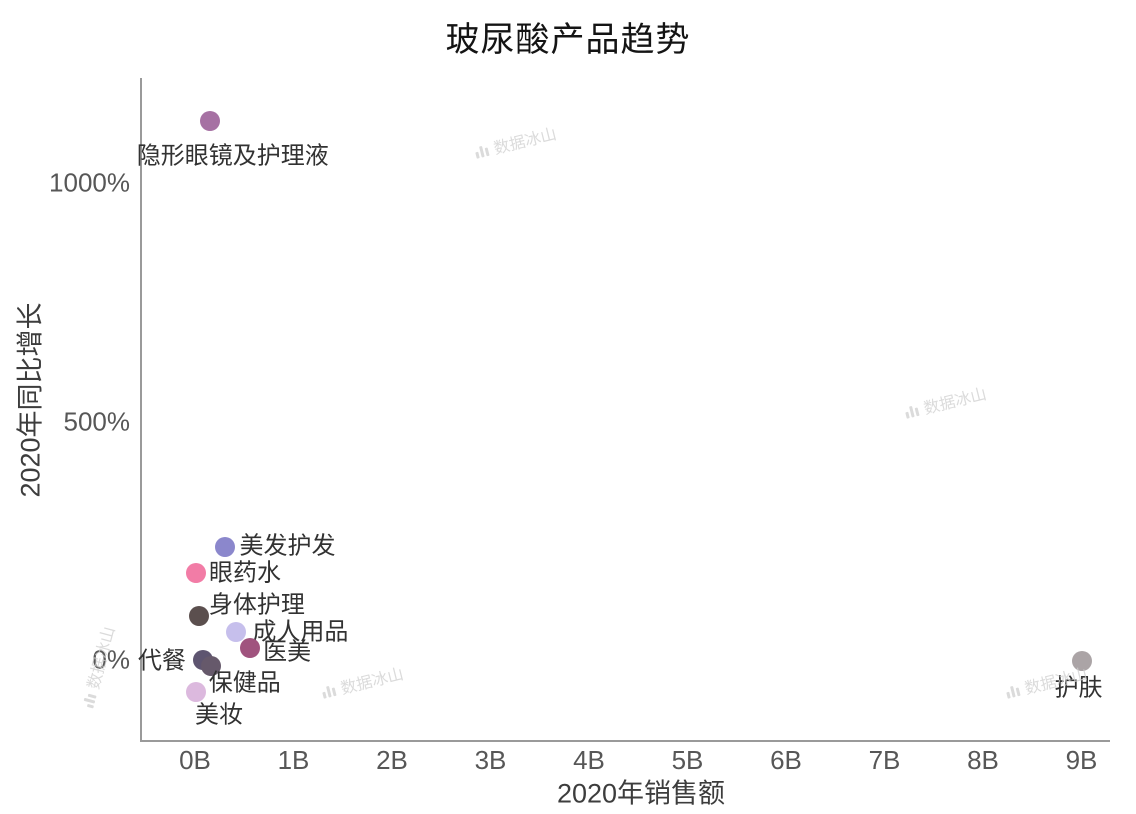  What do you see at coordinates (97, 421) in the screenshot?
I see `y-axis-tick-label: 500%` at bounding box center [97, 421].